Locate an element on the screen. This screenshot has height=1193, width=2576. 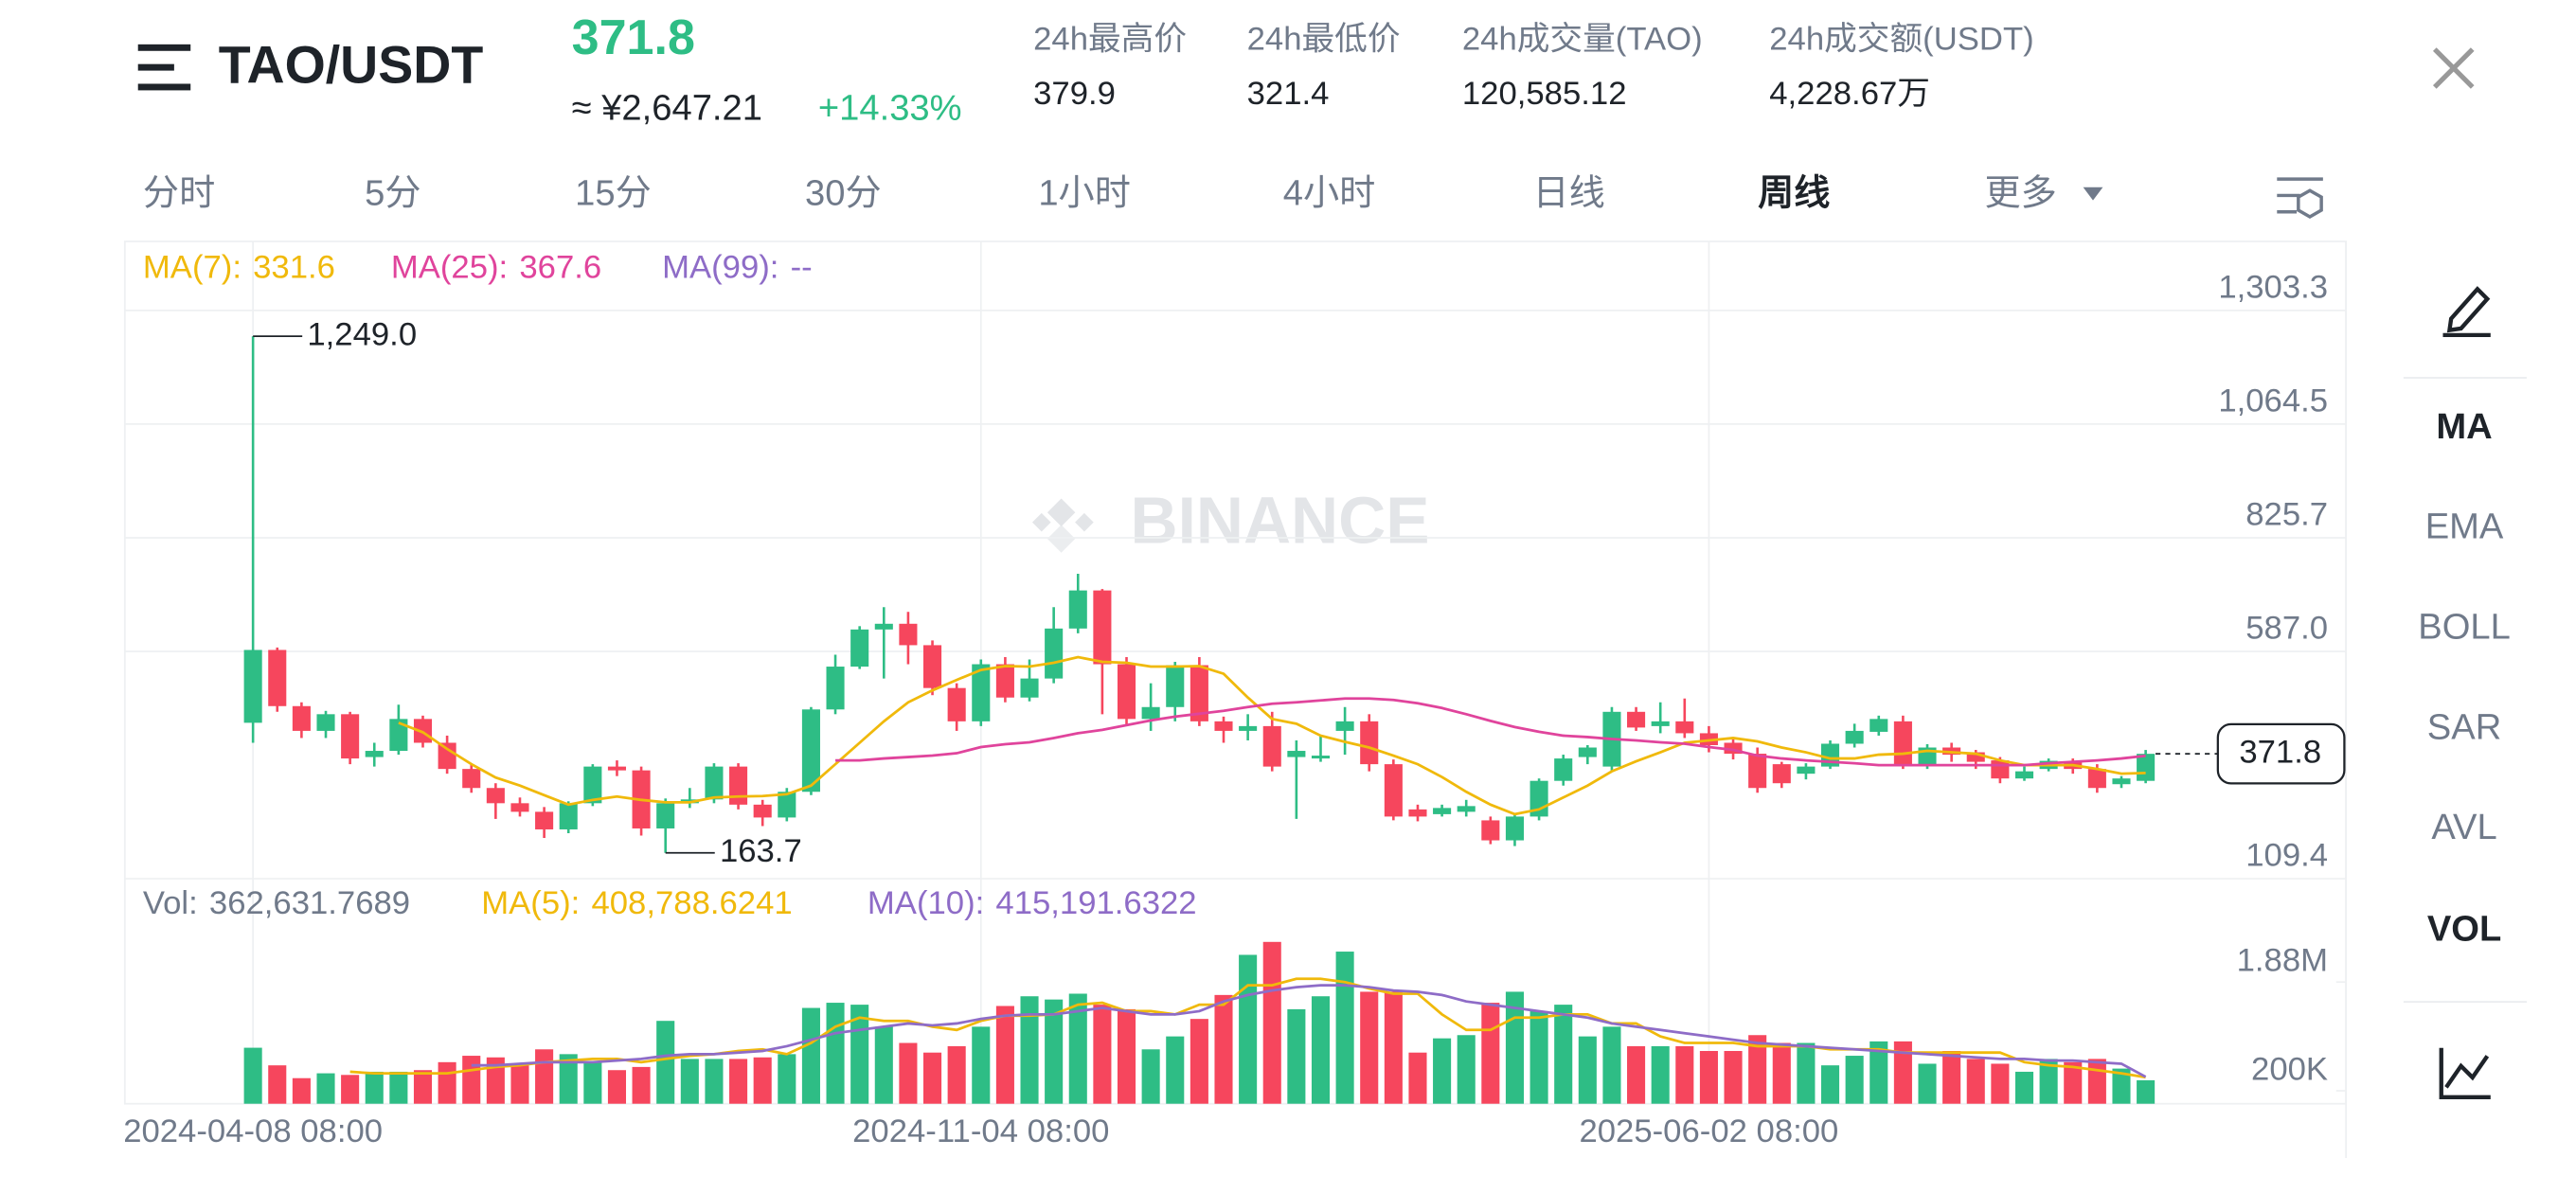
x-tick-label: 2025-06-02 08:00 is located at coordinates (1708, 1131).